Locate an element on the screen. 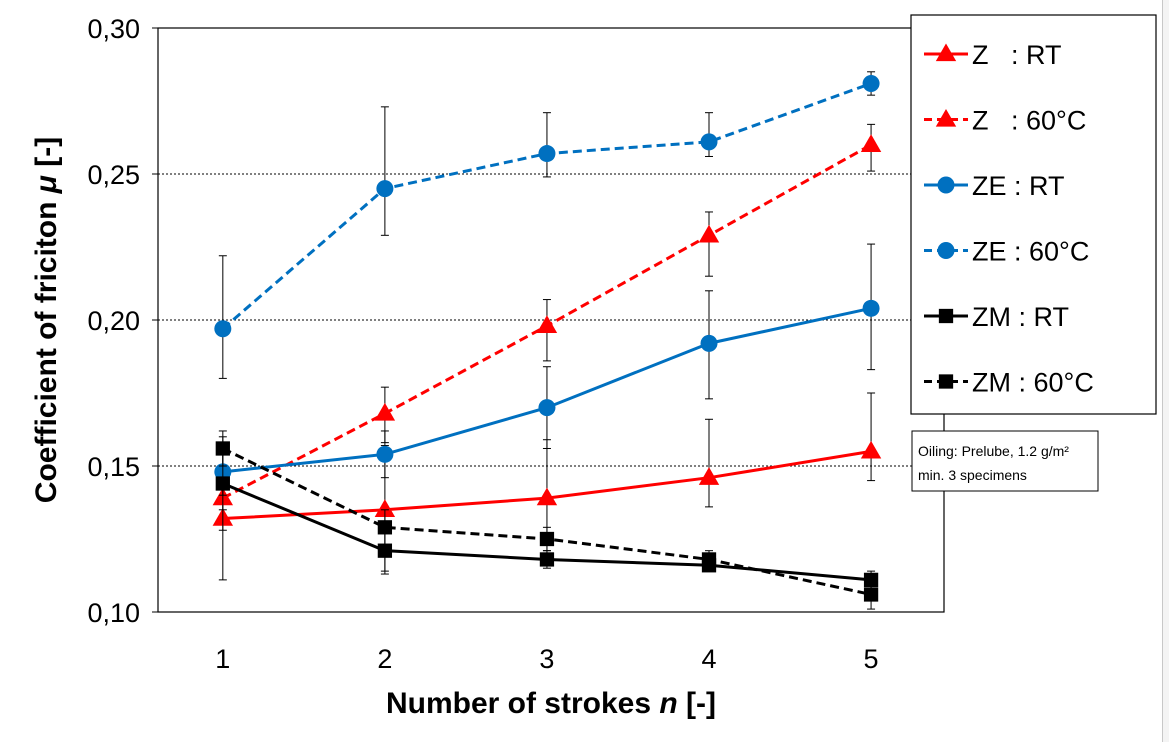  y-tick-label: 0,10 is located at coordinates (113, 613).